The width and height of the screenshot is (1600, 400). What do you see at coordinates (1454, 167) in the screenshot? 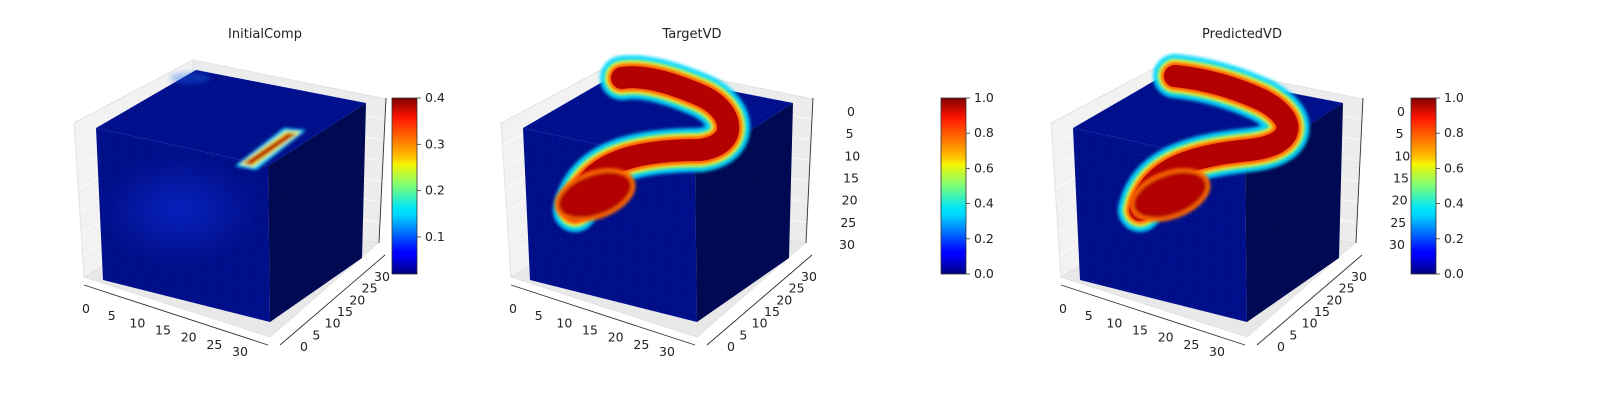
I see `colorbar-tick-label: 0.6` at bounding box center [1454, 167].